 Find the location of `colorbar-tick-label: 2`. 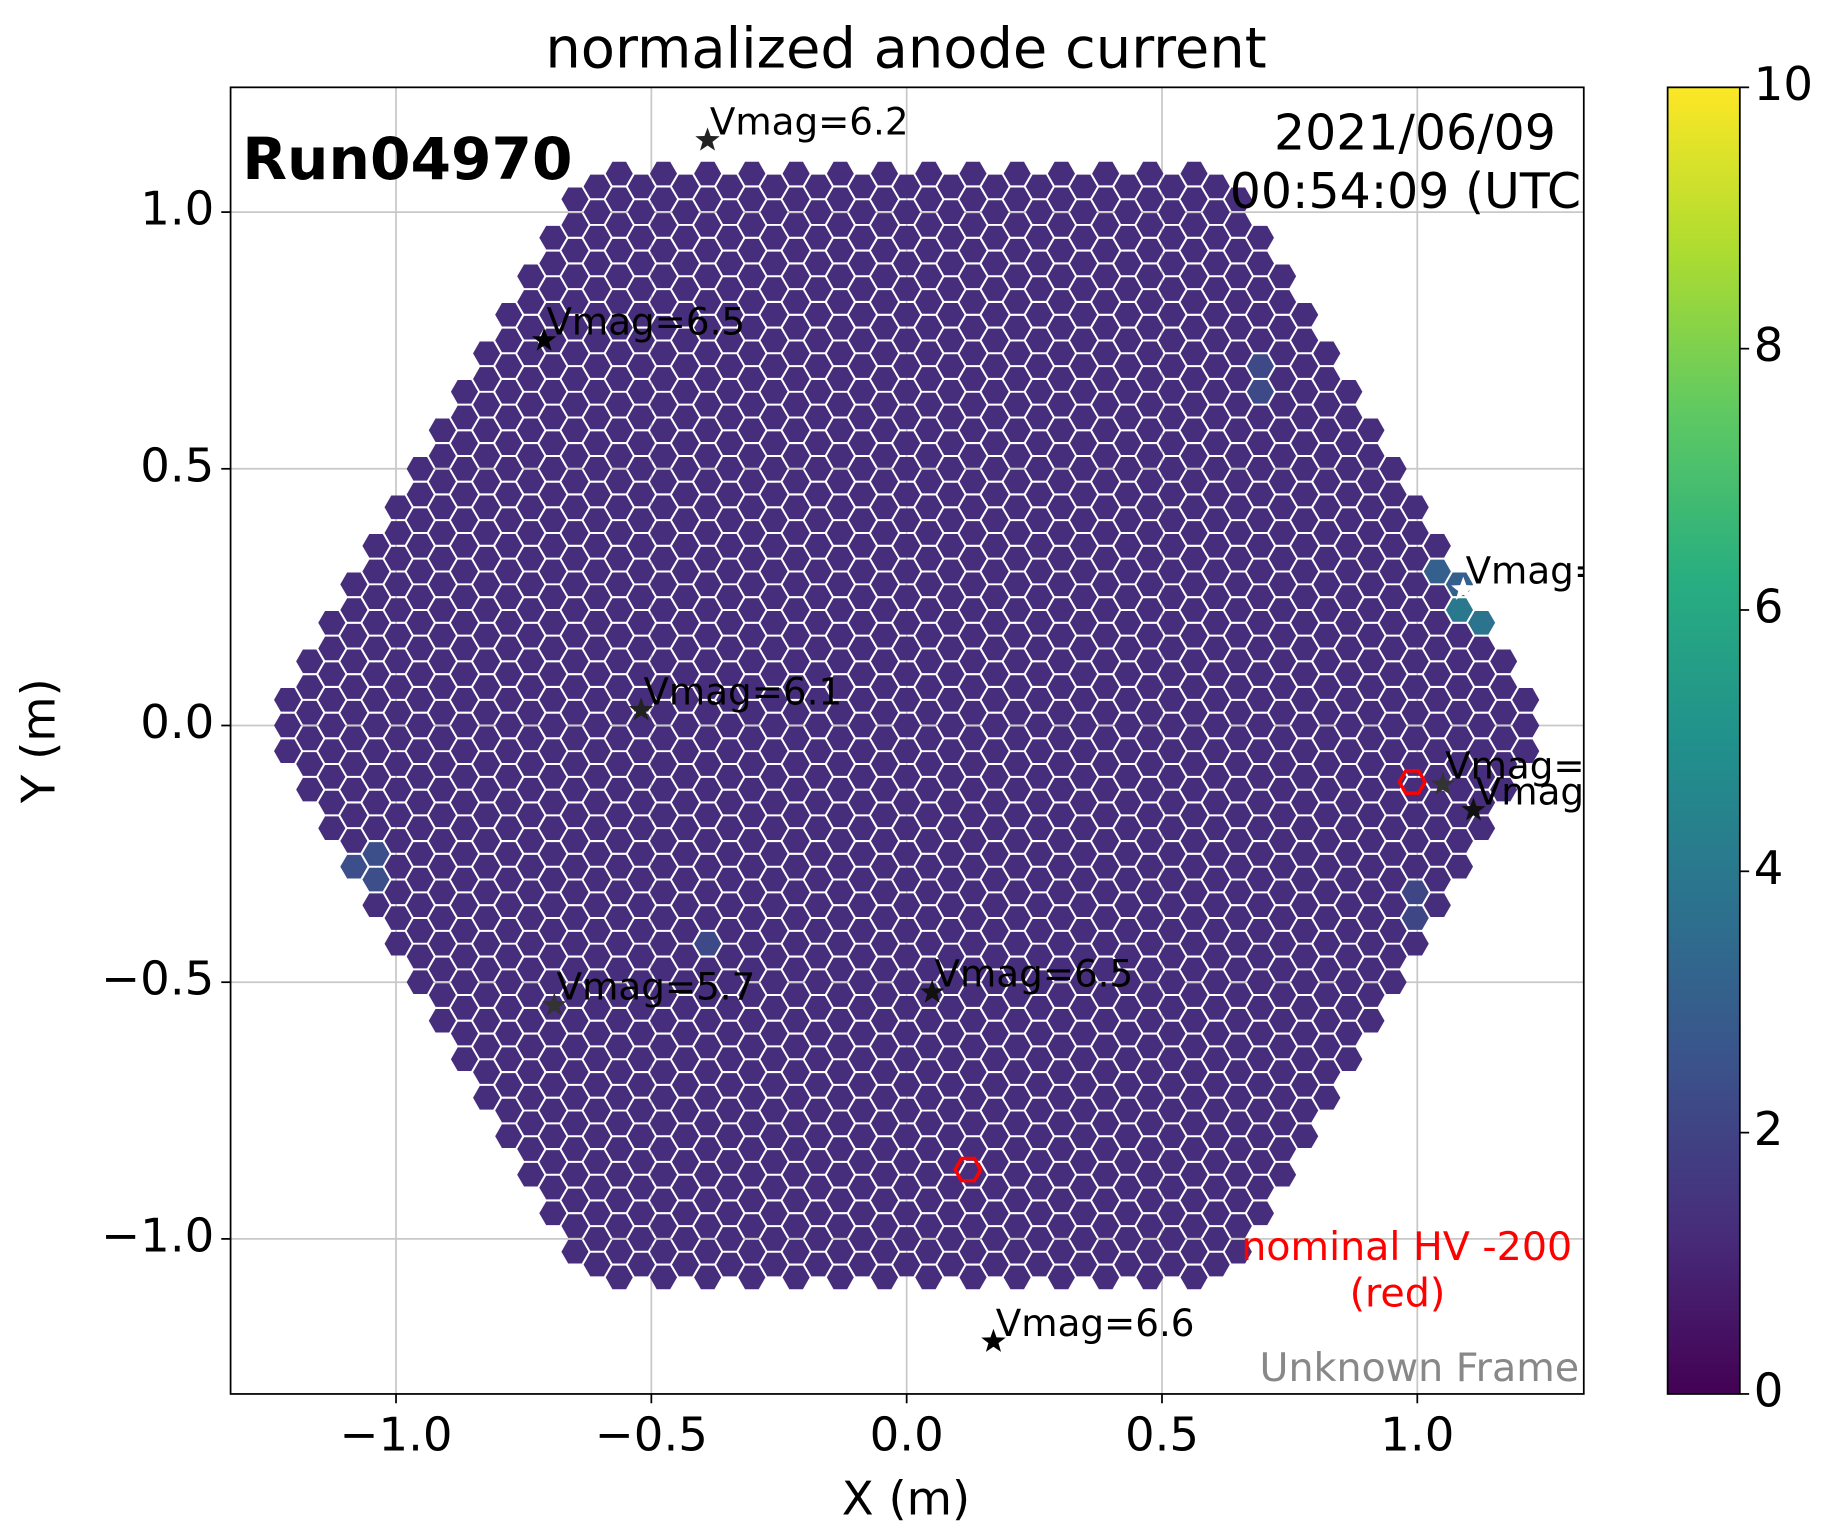

colorbar-tick-label: 2 is located at coordinates (1769, 1129).